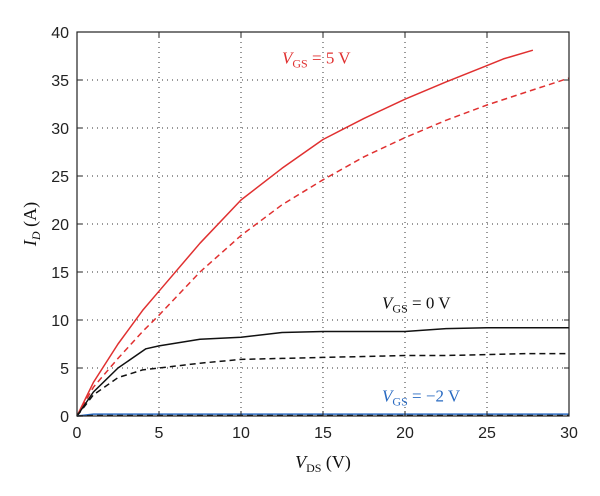 The width and height of the screenshot is (600, 496). I want to click on y-tick-label: 20, so click(60, 225).